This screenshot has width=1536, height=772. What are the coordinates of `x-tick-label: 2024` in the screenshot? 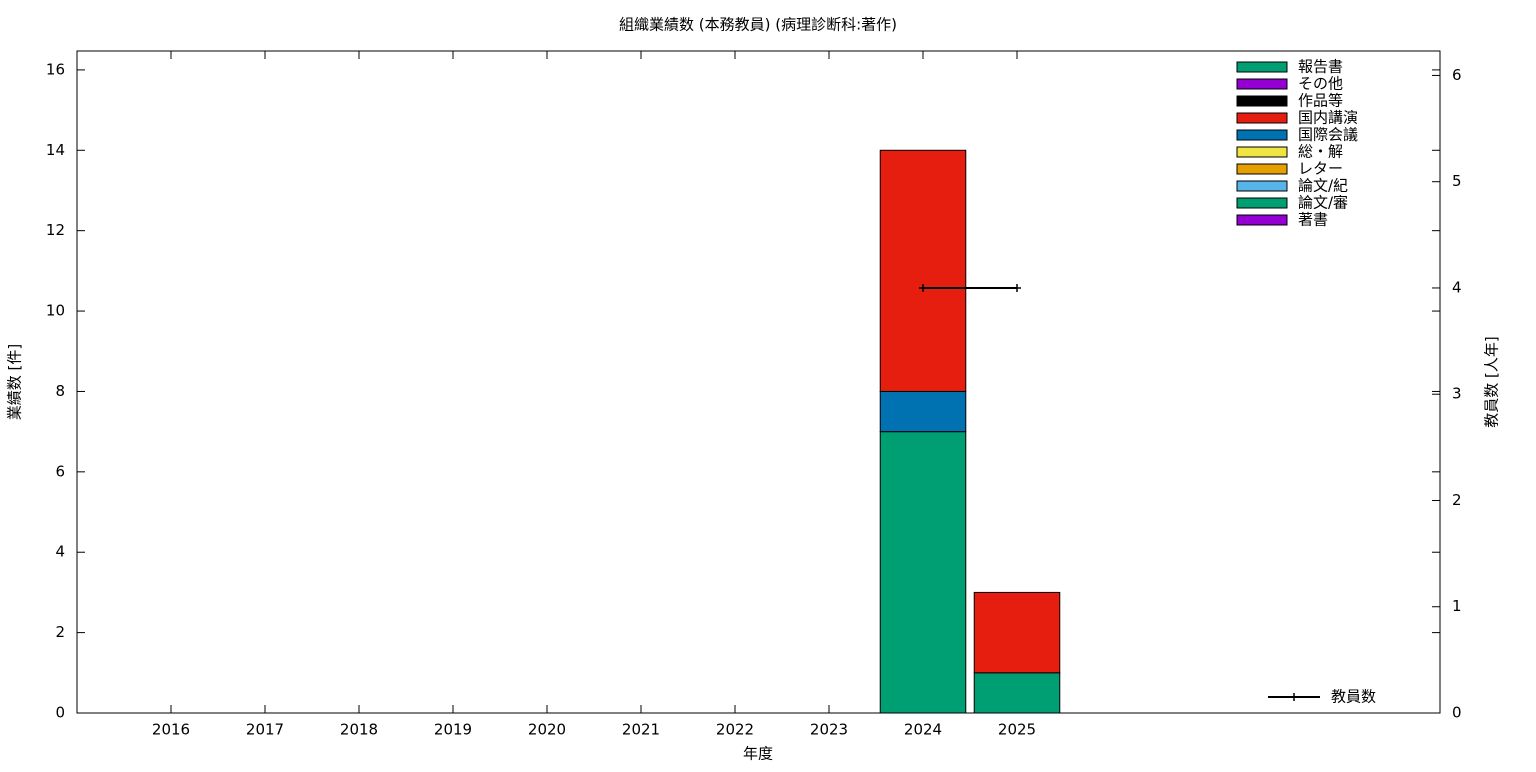 It's located at (923, 730).